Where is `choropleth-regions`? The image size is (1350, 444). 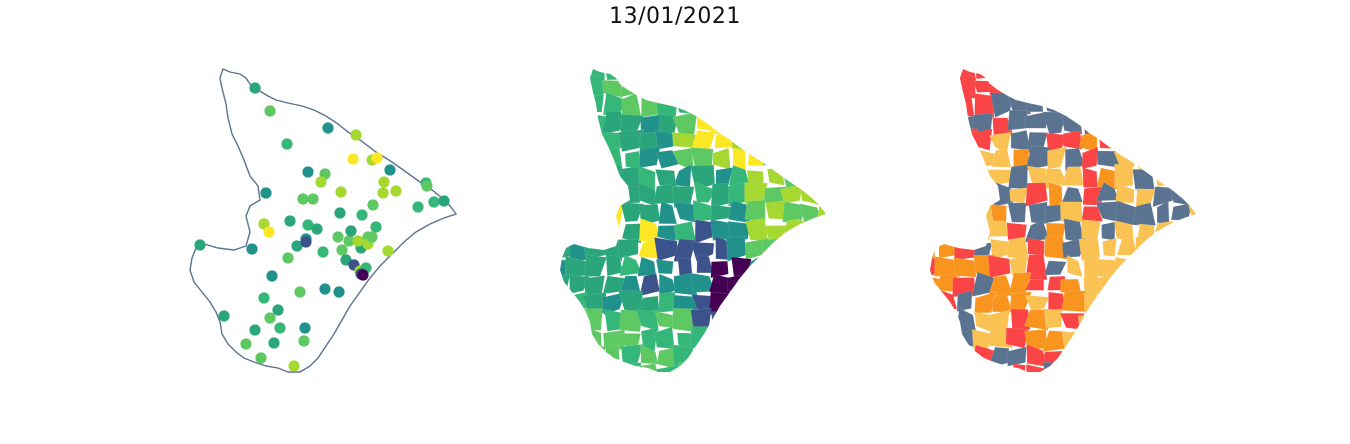 choropleth-regions is located at coordinates (705, 220).